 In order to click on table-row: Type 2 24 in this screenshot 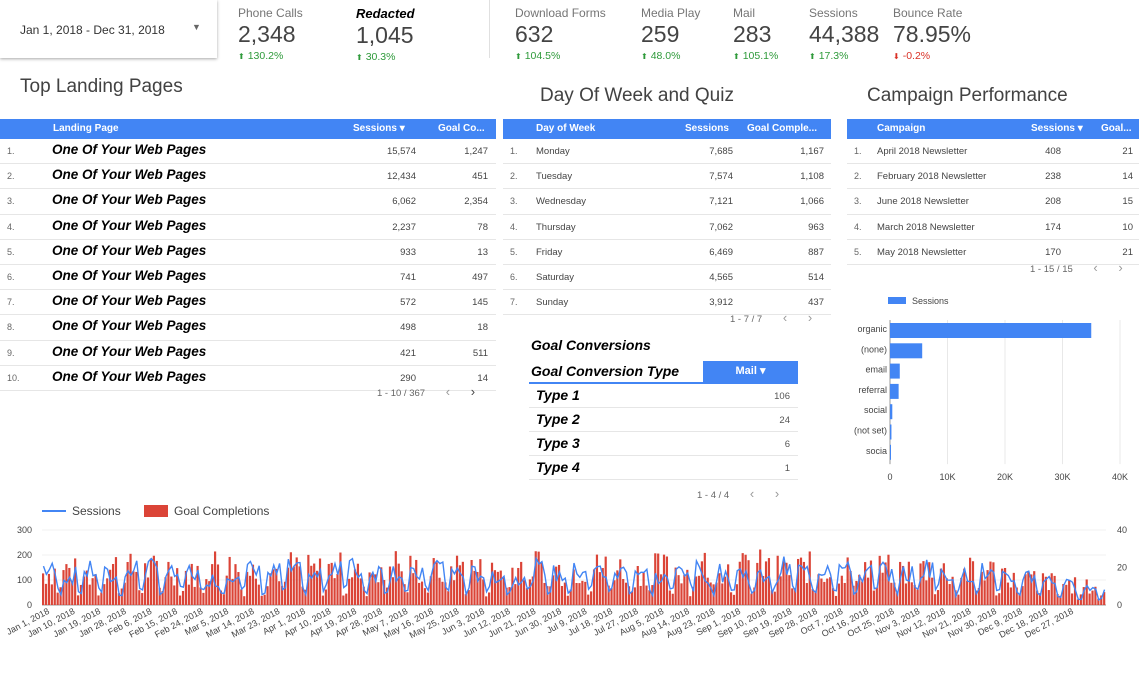, I will do `click(663, 419)`.